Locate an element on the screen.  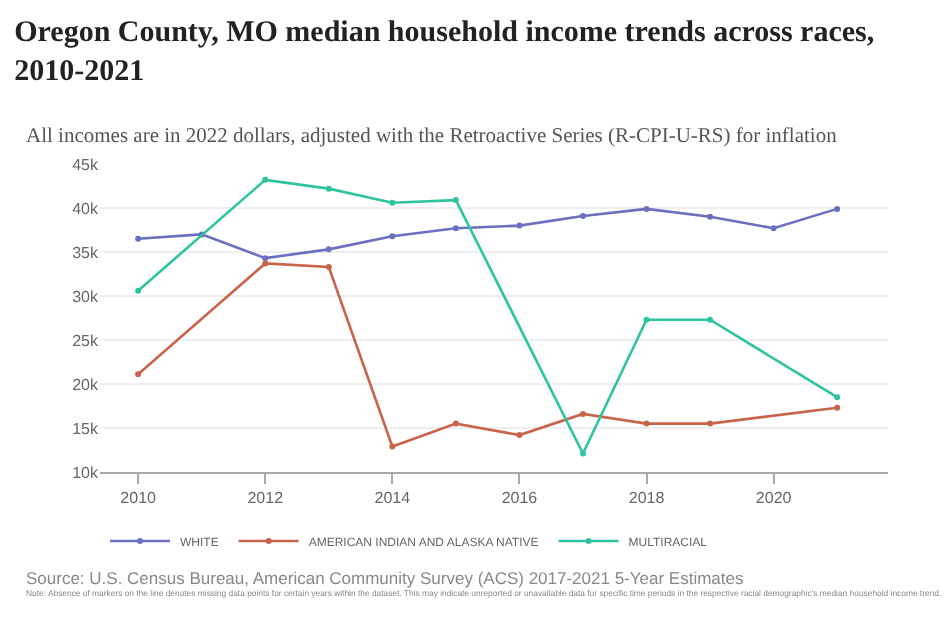
x-tick-label: 2012 is located at coordinates (266, 498).